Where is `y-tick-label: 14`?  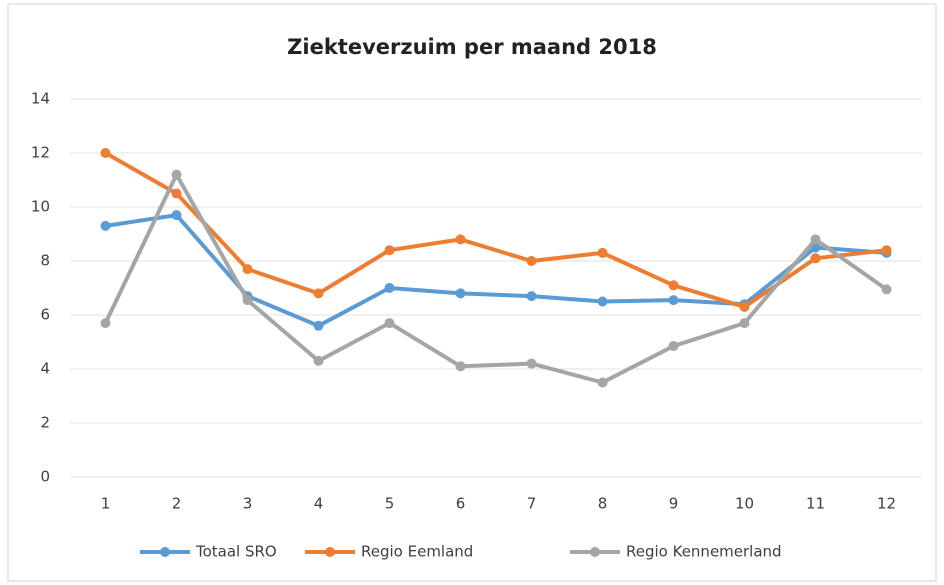 y-tick-label: 14 is located at coordinates (40, 99).